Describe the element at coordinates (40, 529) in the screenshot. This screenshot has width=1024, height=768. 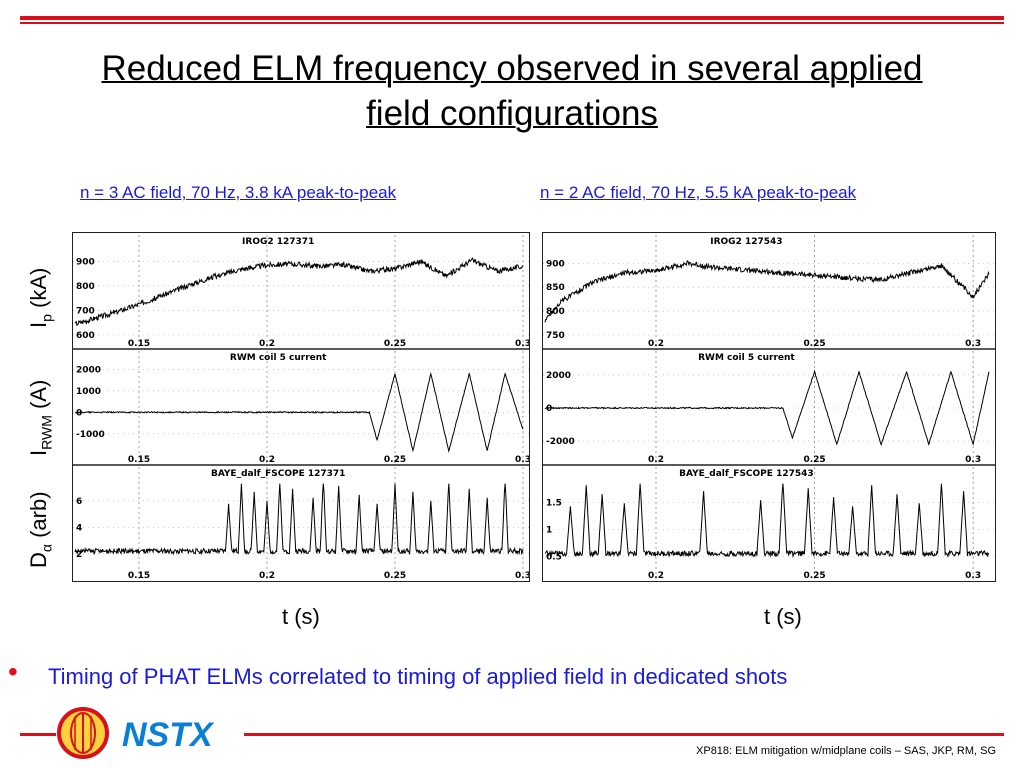
I see `ylabel-dalpha: Dα (arb)` at that location.